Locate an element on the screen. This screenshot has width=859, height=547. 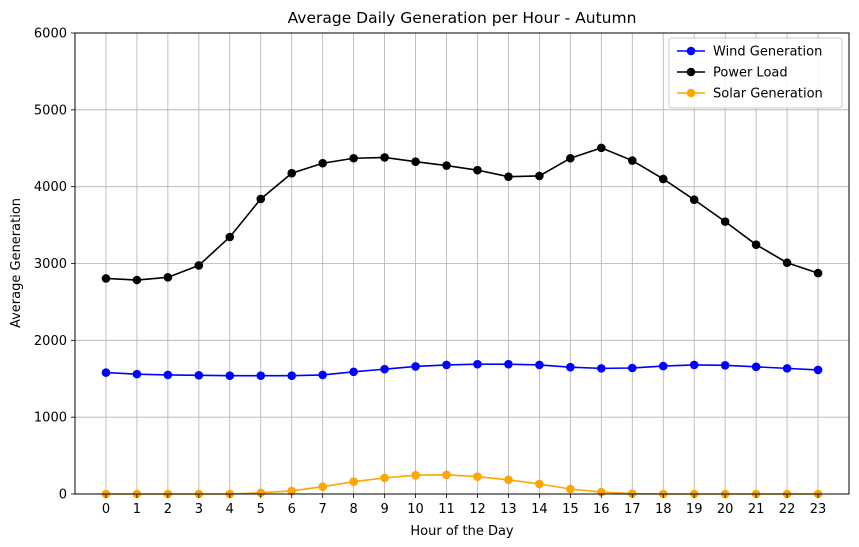
x-tick-label: 5 is located at coordinates (261, 509).